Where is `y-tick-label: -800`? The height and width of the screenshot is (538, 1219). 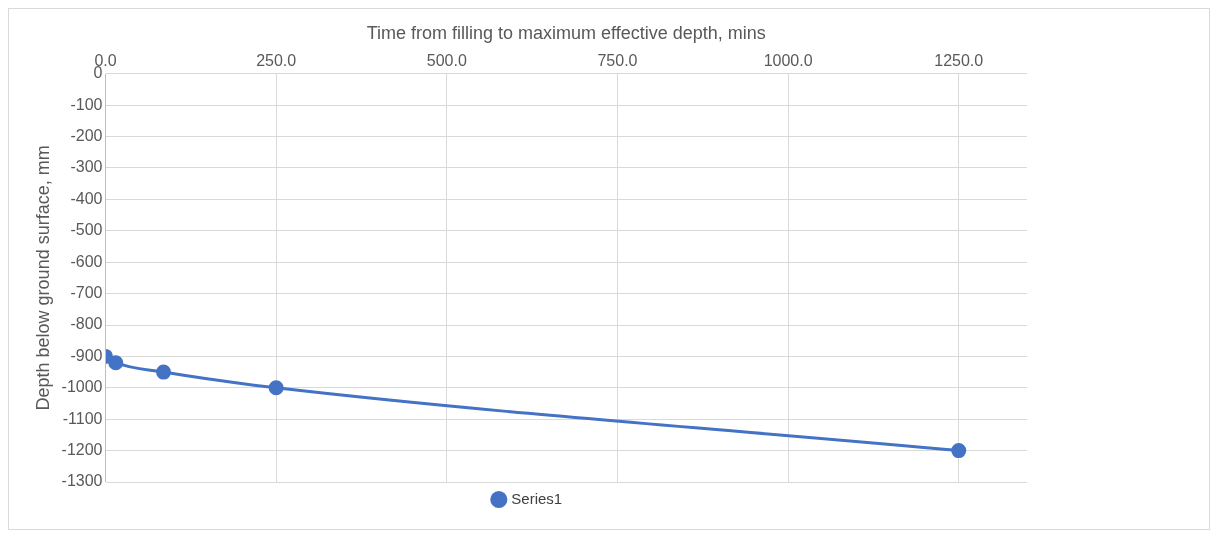 y-tick-label: -800 is located at coordinates (86, 324).